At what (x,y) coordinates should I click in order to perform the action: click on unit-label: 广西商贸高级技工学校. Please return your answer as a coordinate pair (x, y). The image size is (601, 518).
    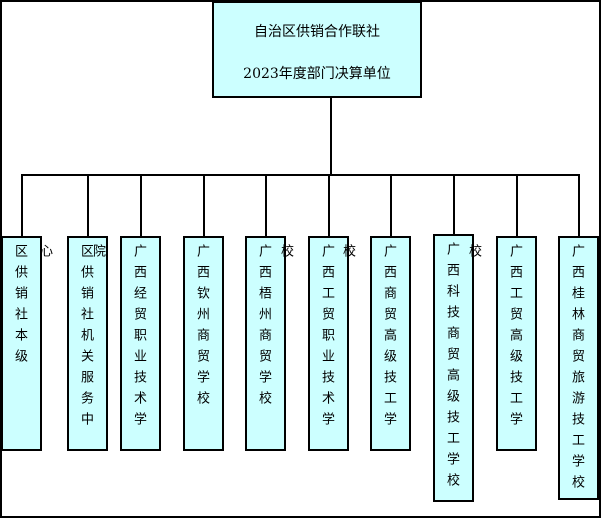
    Looking at the image, I should click on (368, 338).